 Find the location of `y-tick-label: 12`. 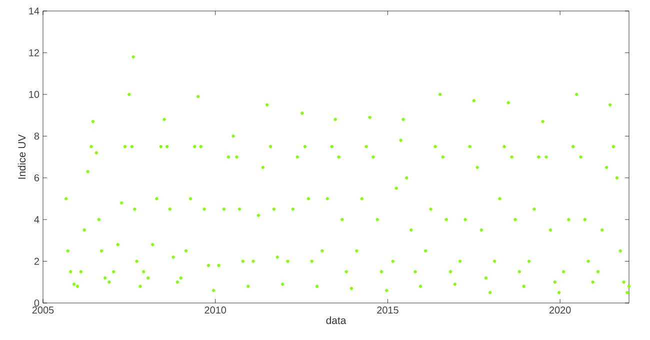

y-tick-label: 12 is located at coordinates (34, 52).